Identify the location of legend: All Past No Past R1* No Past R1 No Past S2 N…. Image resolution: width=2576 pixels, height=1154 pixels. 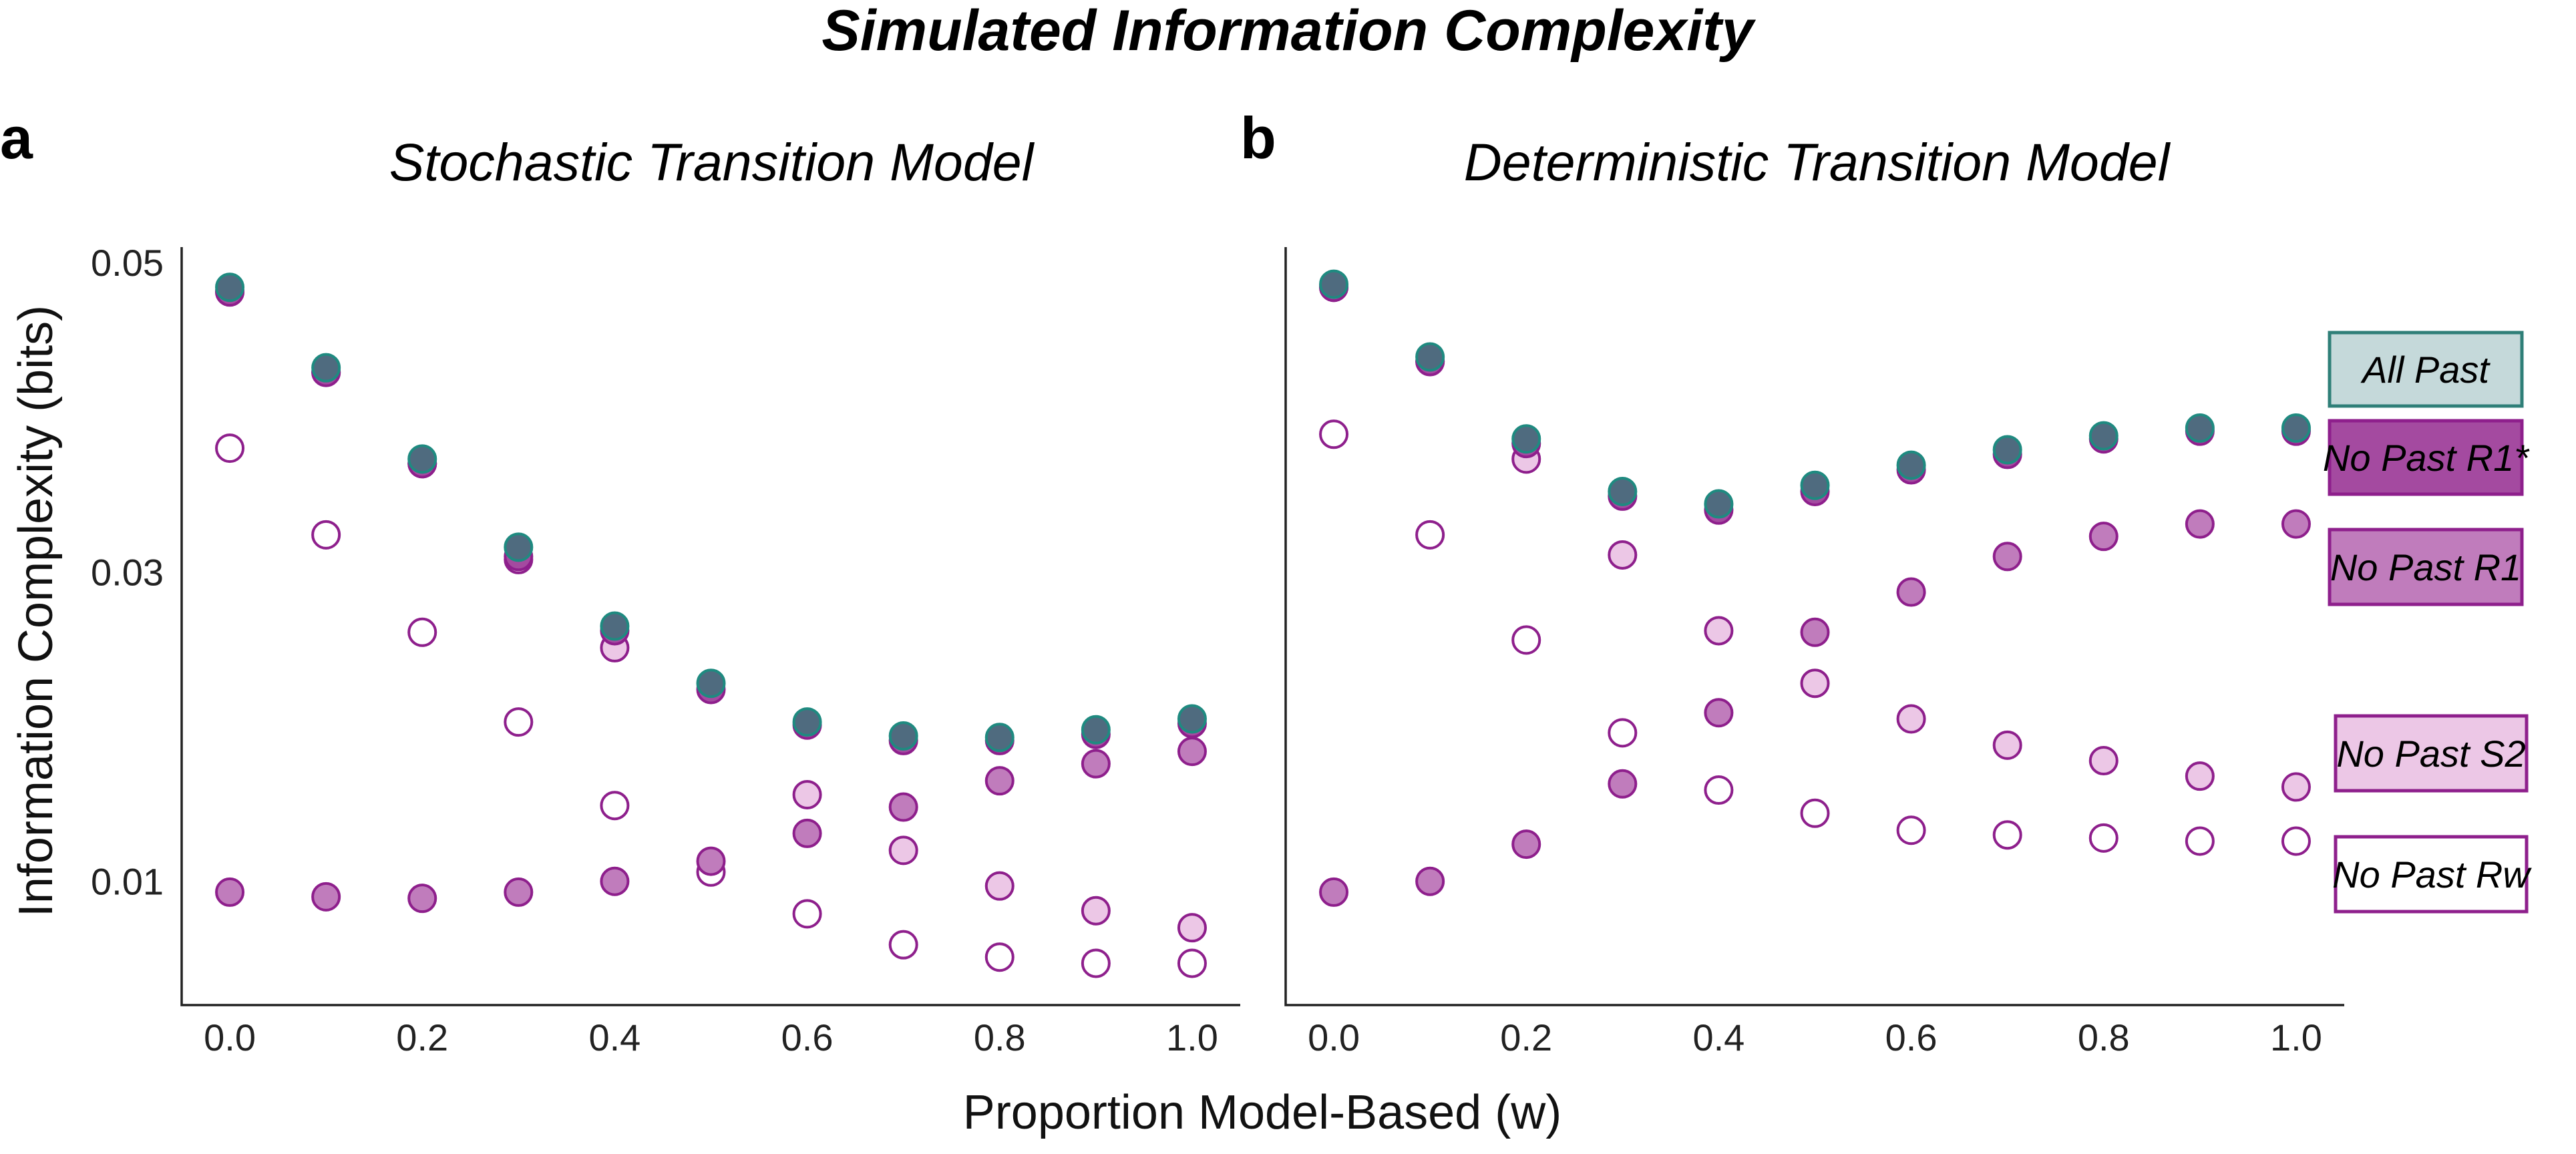
(2427, 622).